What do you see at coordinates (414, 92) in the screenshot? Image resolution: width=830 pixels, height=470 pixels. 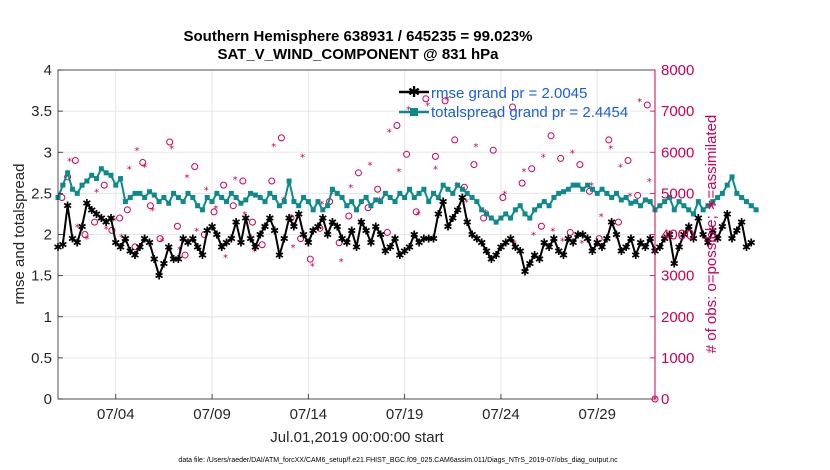 I see `legend-marker-rmse: ✱` at bounding box center [414, 92].